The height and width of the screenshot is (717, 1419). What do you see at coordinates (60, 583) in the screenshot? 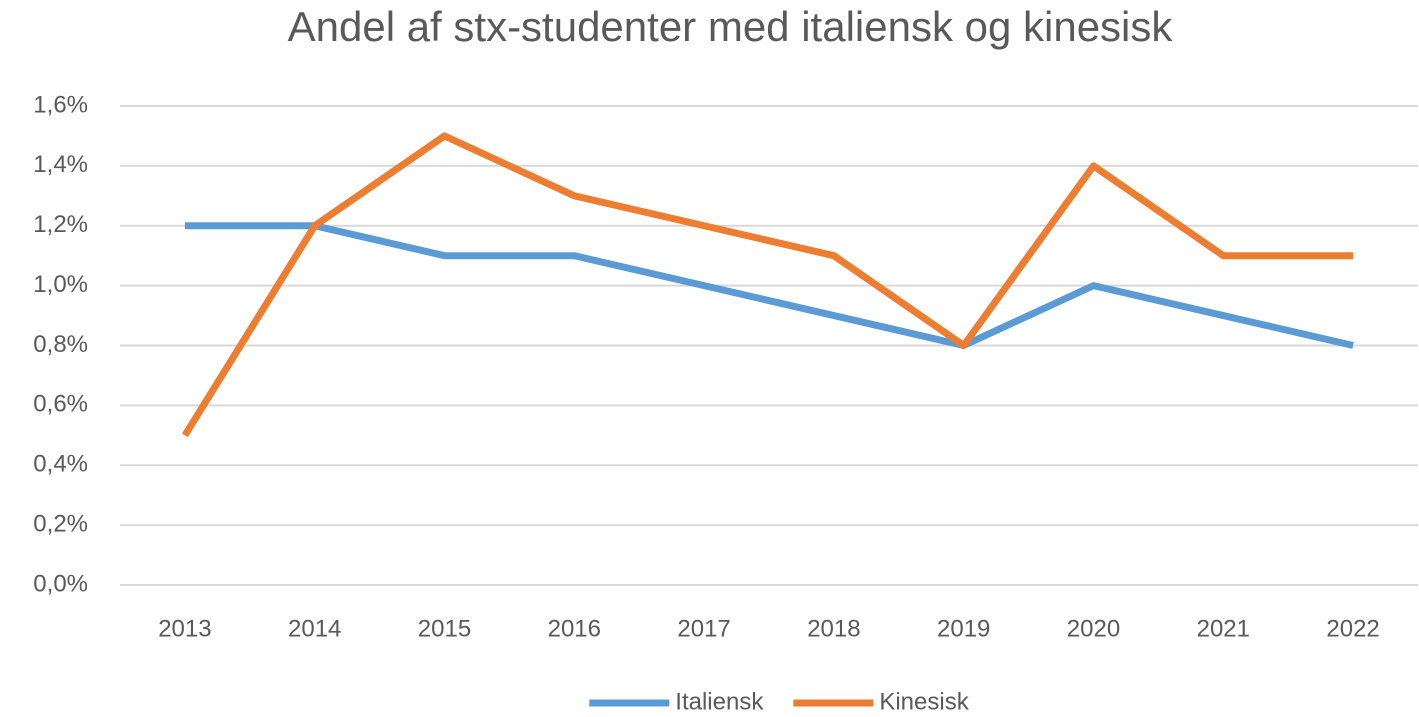
I see `y-tick-label: 0,0%` at bounding box center [60, 583].